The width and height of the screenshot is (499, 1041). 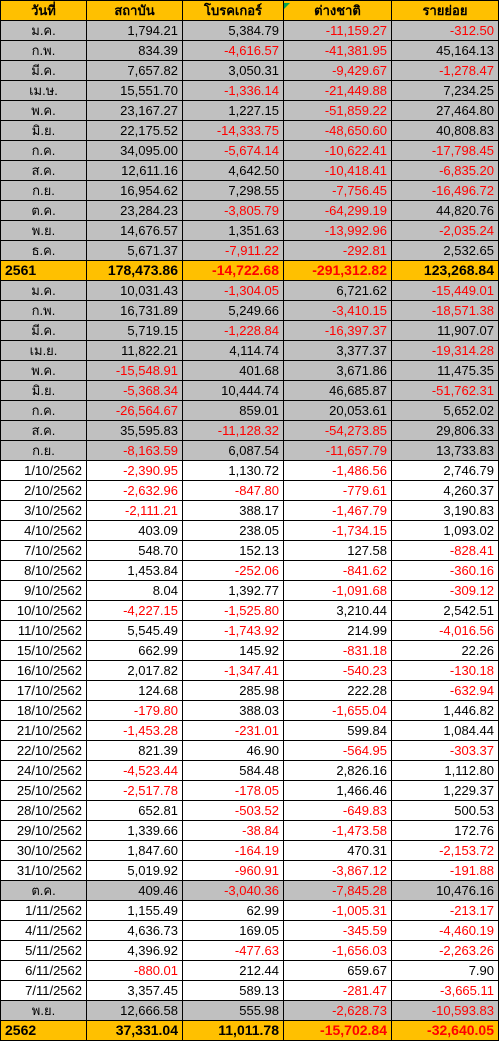 I want to click on retail-value-cell: 11,907.07, so click(x=445, y=330).